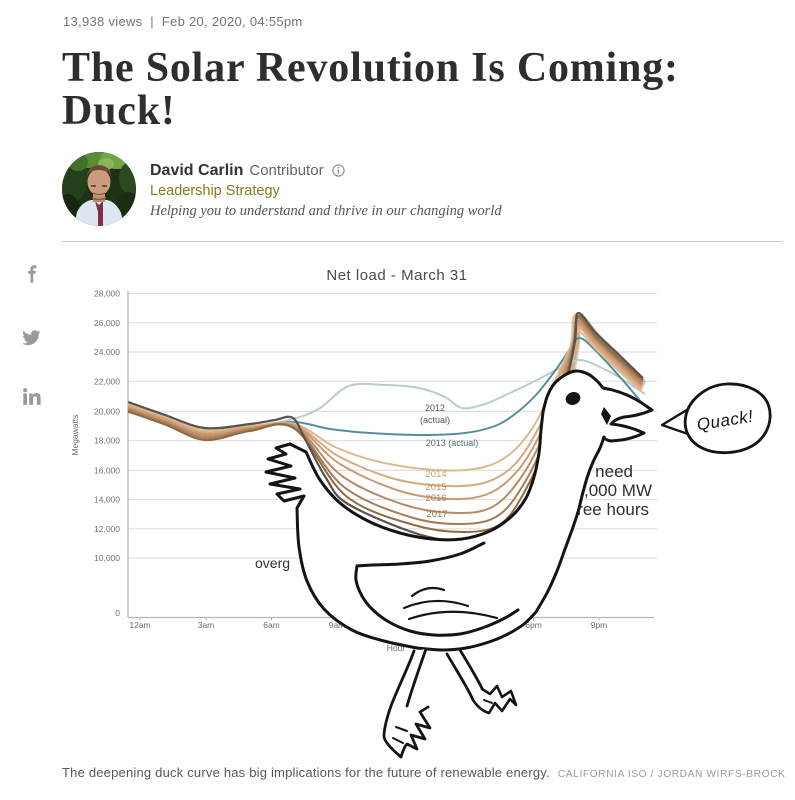 The image size is (795, 800). Describe the element at coordinates (435, 487) in the screenshot. I see `svg-text: 2015` at that location.